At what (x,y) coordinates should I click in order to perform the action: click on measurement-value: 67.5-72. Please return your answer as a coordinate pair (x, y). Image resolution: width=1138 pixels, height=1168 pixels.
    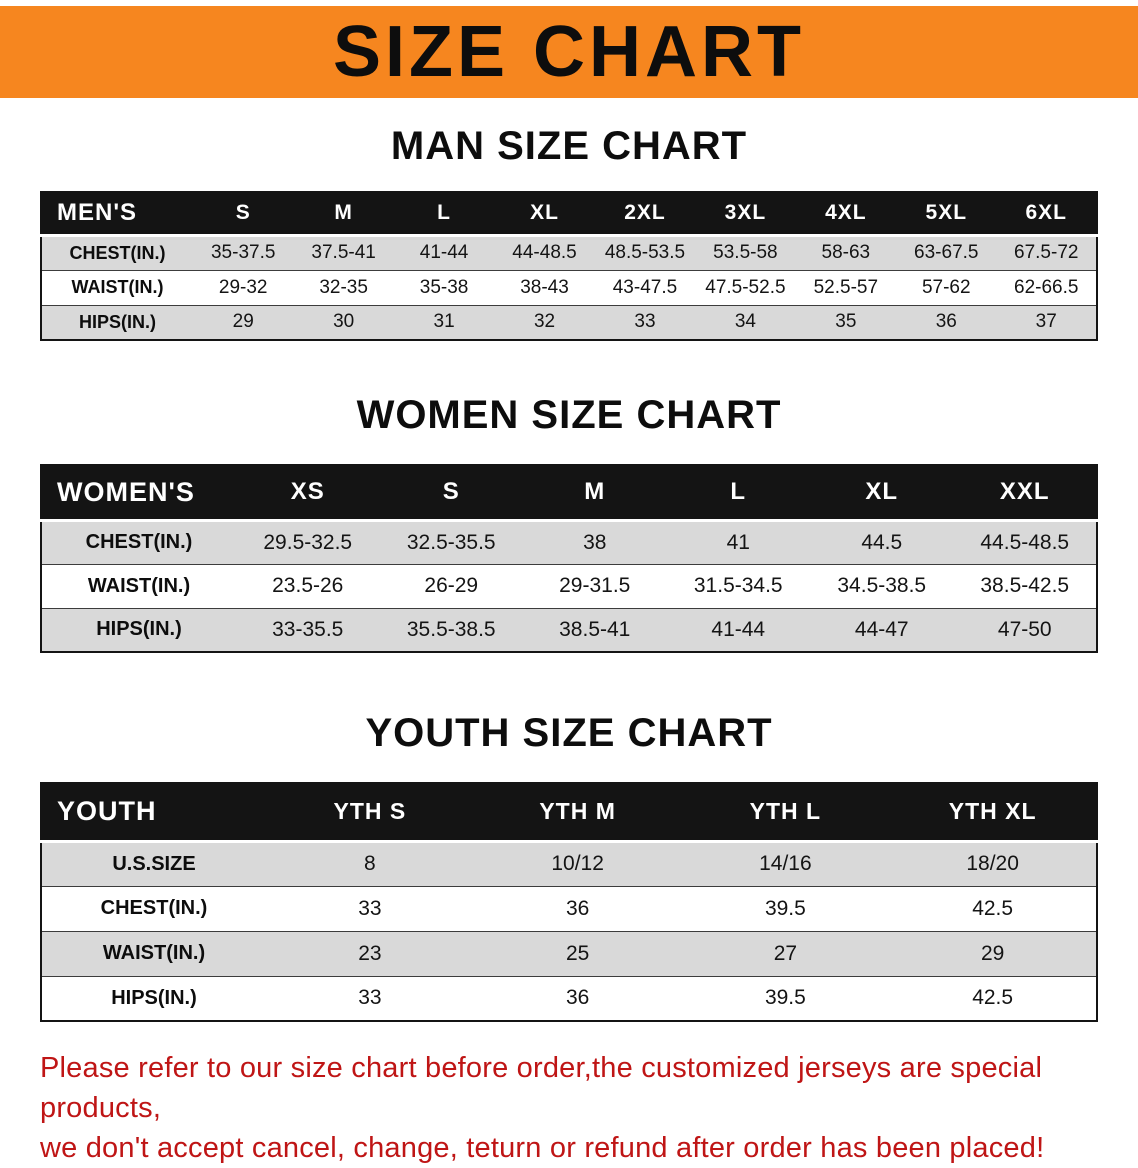
    Looking at the image, I should click on (1046, 252).